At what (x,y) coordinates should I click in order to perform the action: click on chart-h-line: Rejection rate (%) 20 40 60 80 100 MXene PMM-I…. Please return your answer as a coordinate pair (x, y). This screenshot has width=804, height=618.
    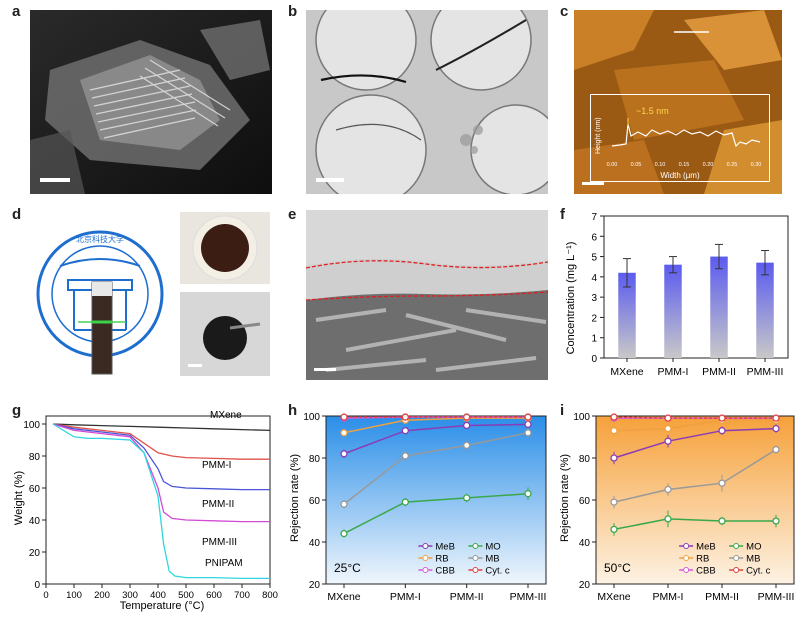
    Looking at the image, I should click on (418, 507).